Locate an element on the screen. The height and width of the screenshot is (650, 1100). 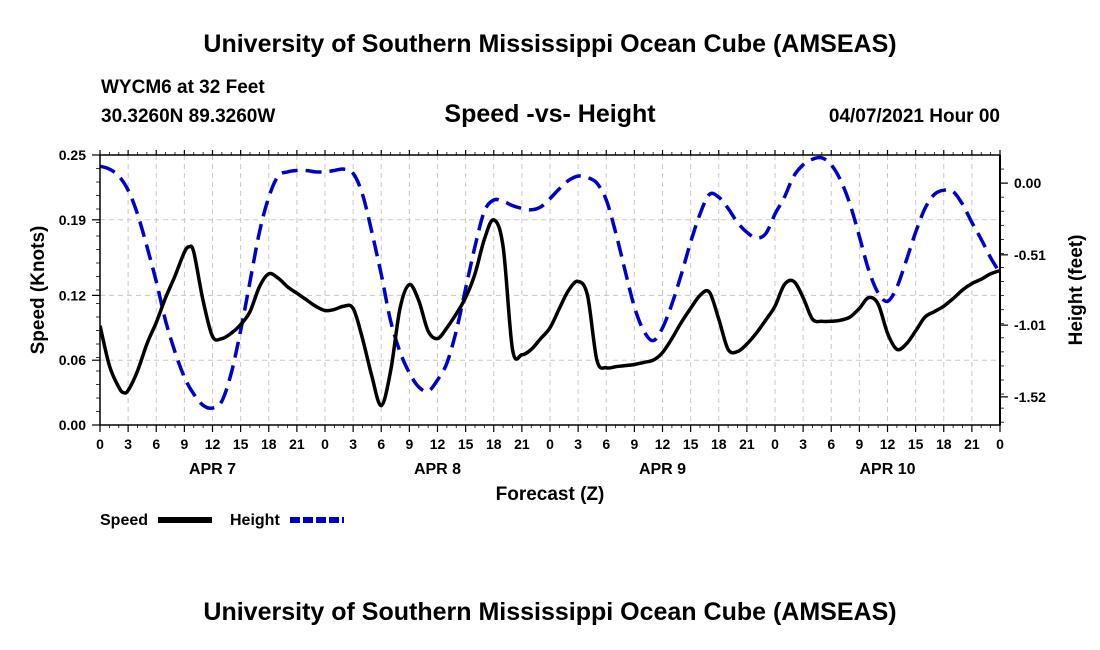
x-day-label: APR 9 is located at coordinates (662, 469).